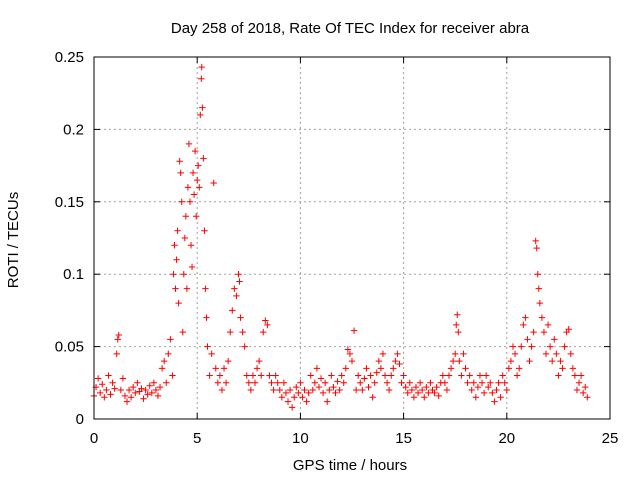  Describe the element at coordinates (69, 347) in the screenshot. I see `y-tick-label: 0.05` at that location.